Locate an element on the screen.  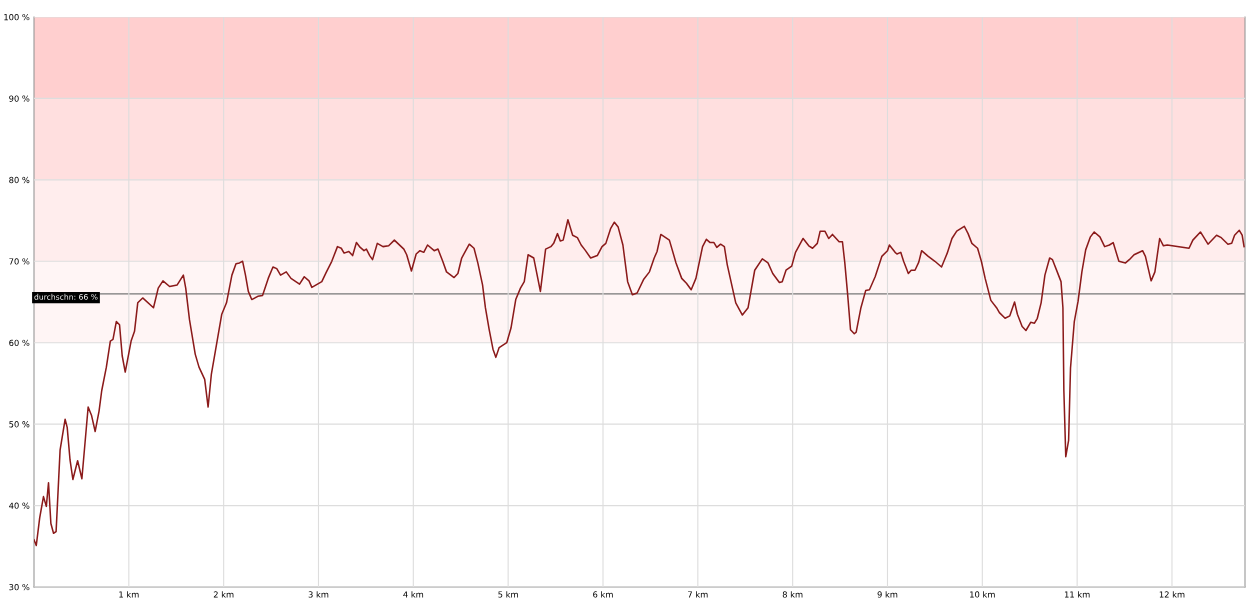
y-tick-label: 100 % is located at coordinates (17, 17).